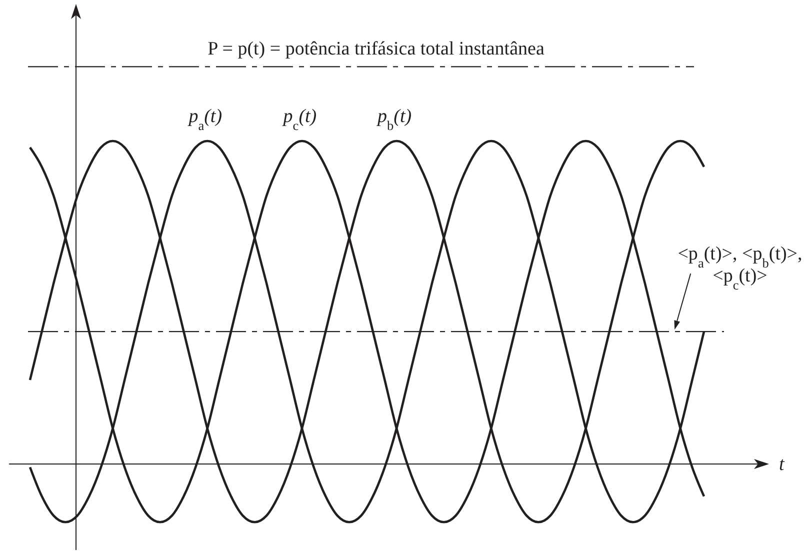 The height and width of the screenshot is (551, 812). What do you see at coordinates (204, 119) in the screenshot?
I see `series-label: p$_{a}$(t)` at bounding box center [204, 119].